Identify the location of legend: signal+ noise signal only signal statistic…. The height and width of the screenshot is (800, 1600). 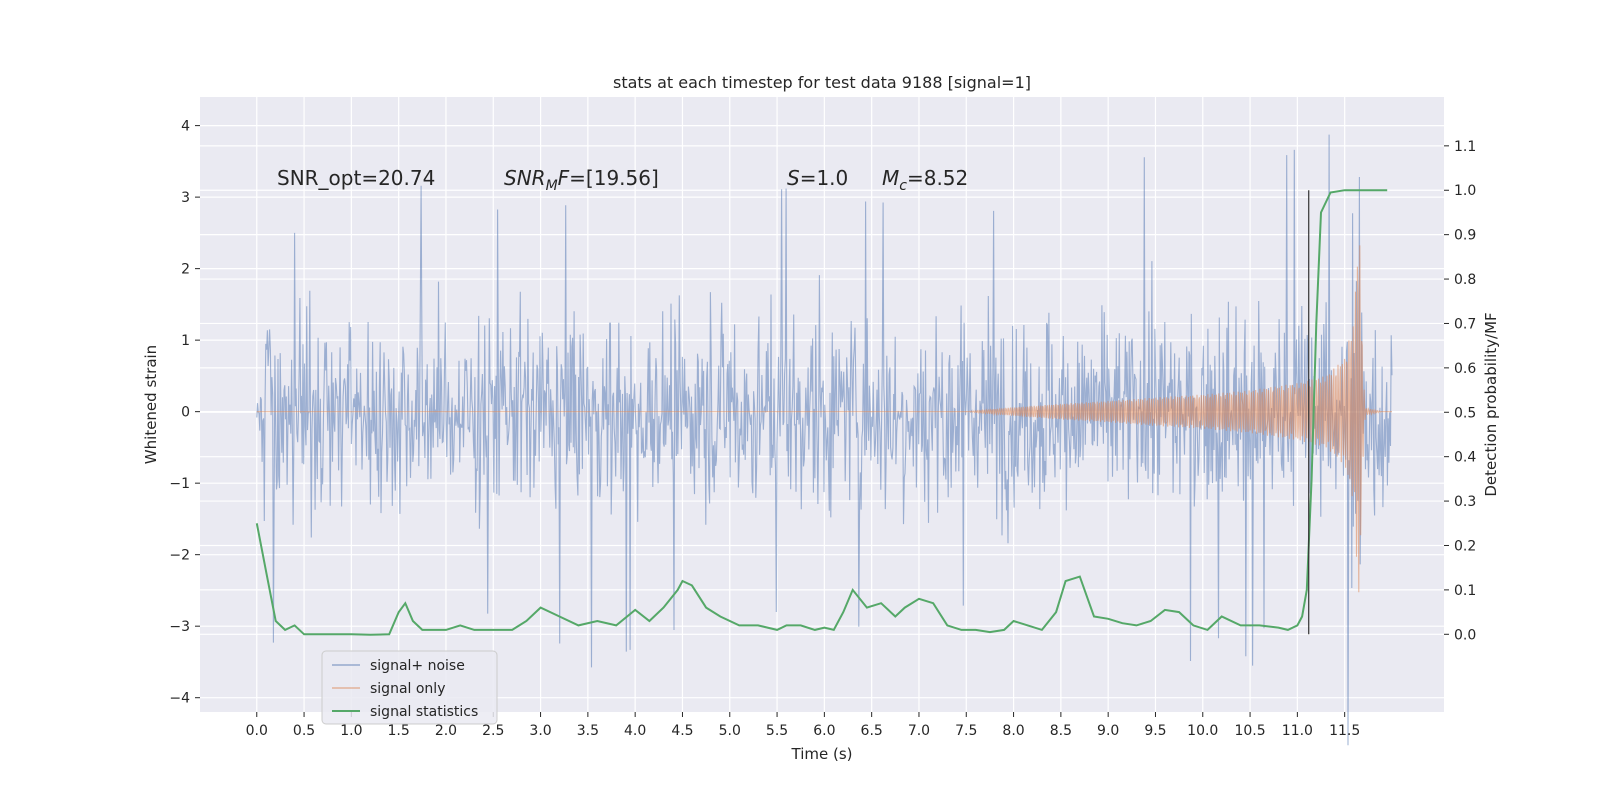
(409, 687).